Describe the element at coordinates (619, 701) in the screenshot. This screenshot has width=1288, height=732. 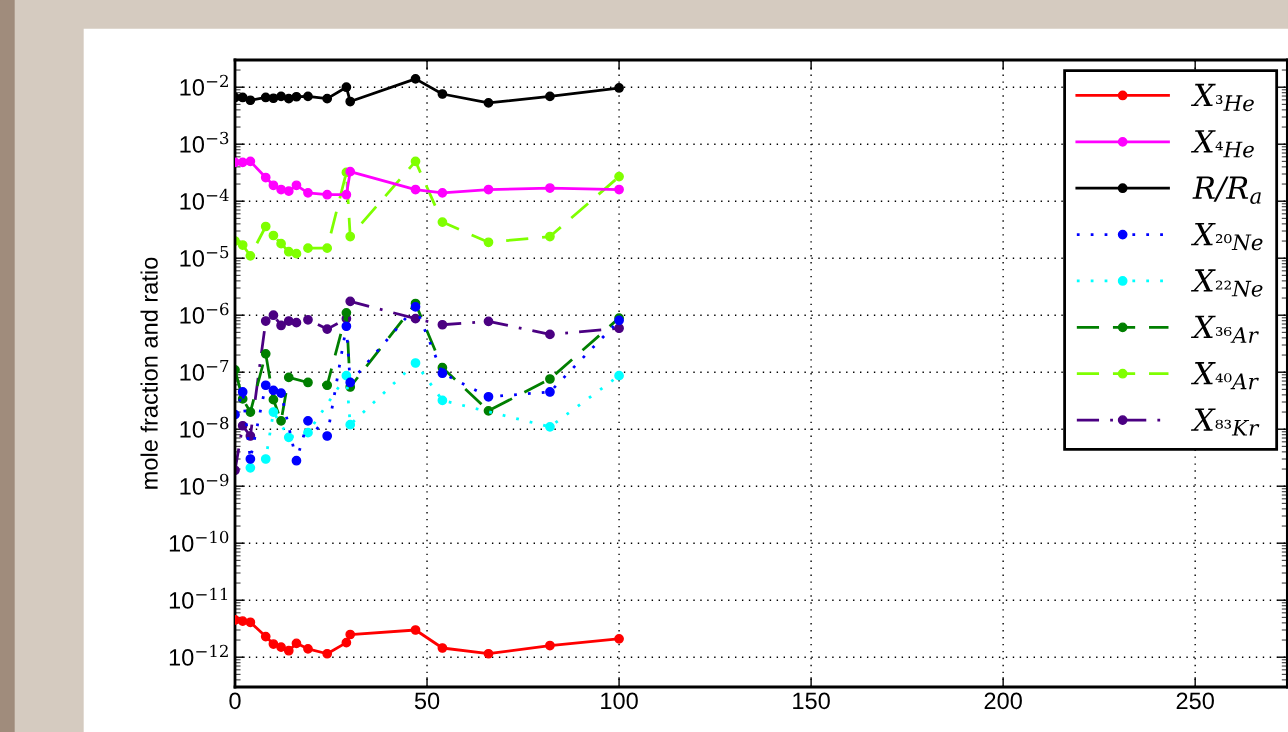
I see `x-tick-label: 100` at that location.